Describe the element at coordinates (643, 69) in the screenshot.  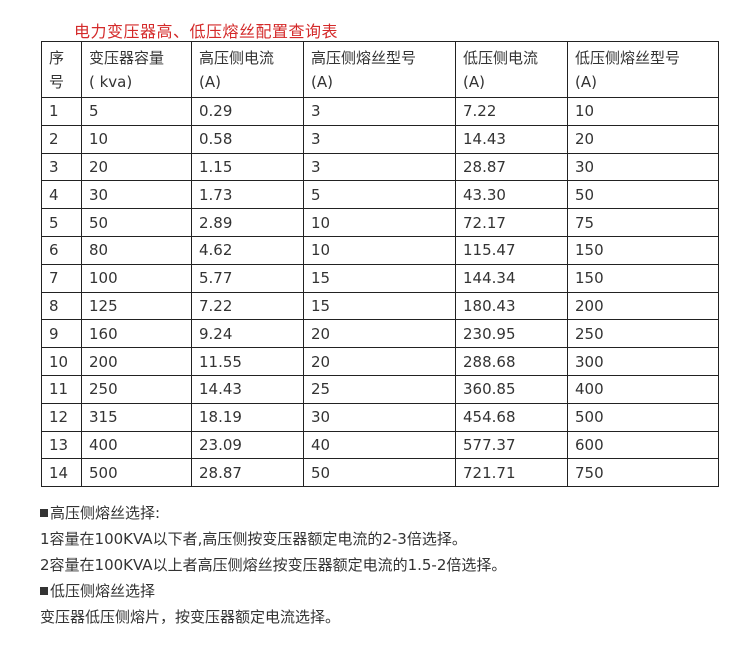
I see `header-low-fuse: 低压侧熔丝型号 (A)` at that location.